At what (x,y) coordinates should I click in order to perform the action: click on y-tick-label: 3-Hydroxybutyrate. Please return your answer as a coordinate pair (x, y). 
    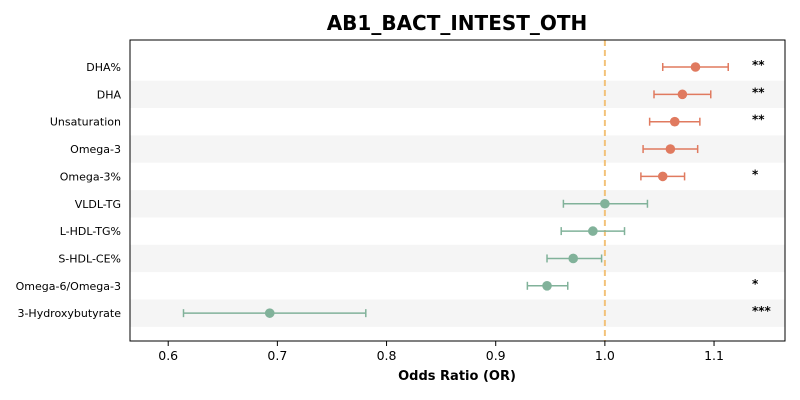
    Looking at the image, I should click on (69, 313).